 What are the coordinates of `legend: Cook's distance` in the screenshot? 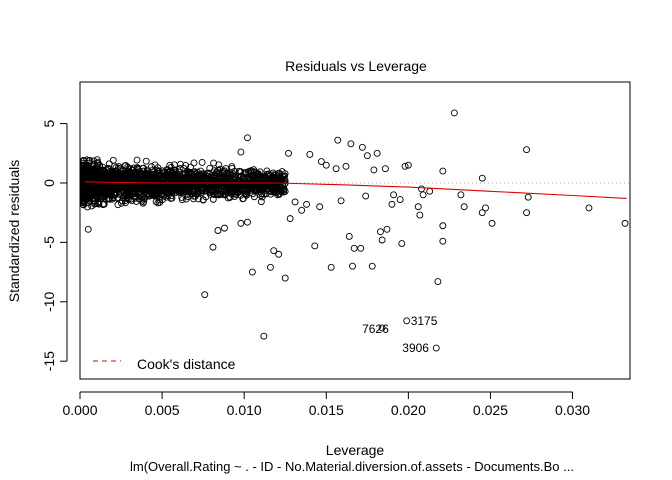 It's located at (164, 364).